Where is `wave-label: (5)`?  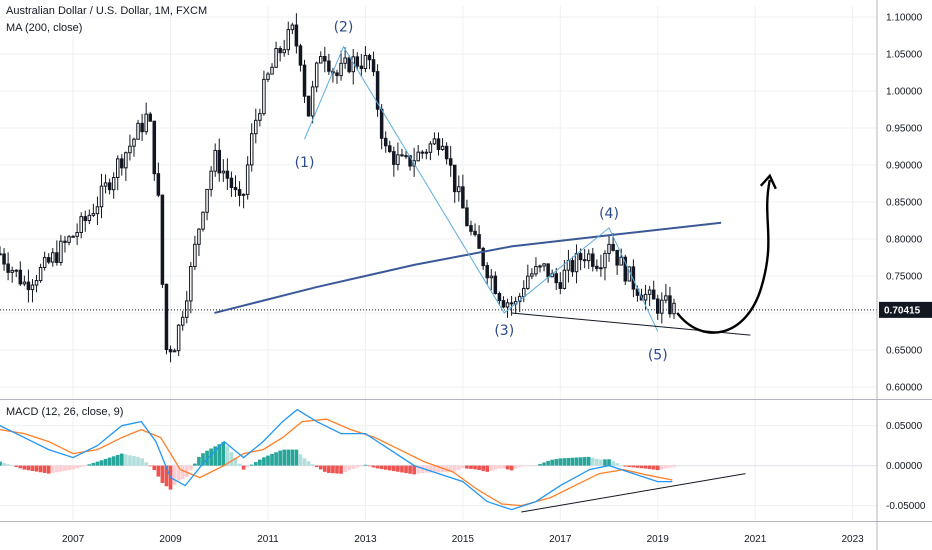
wave-label: (5) is located at coordinates (658, 355).